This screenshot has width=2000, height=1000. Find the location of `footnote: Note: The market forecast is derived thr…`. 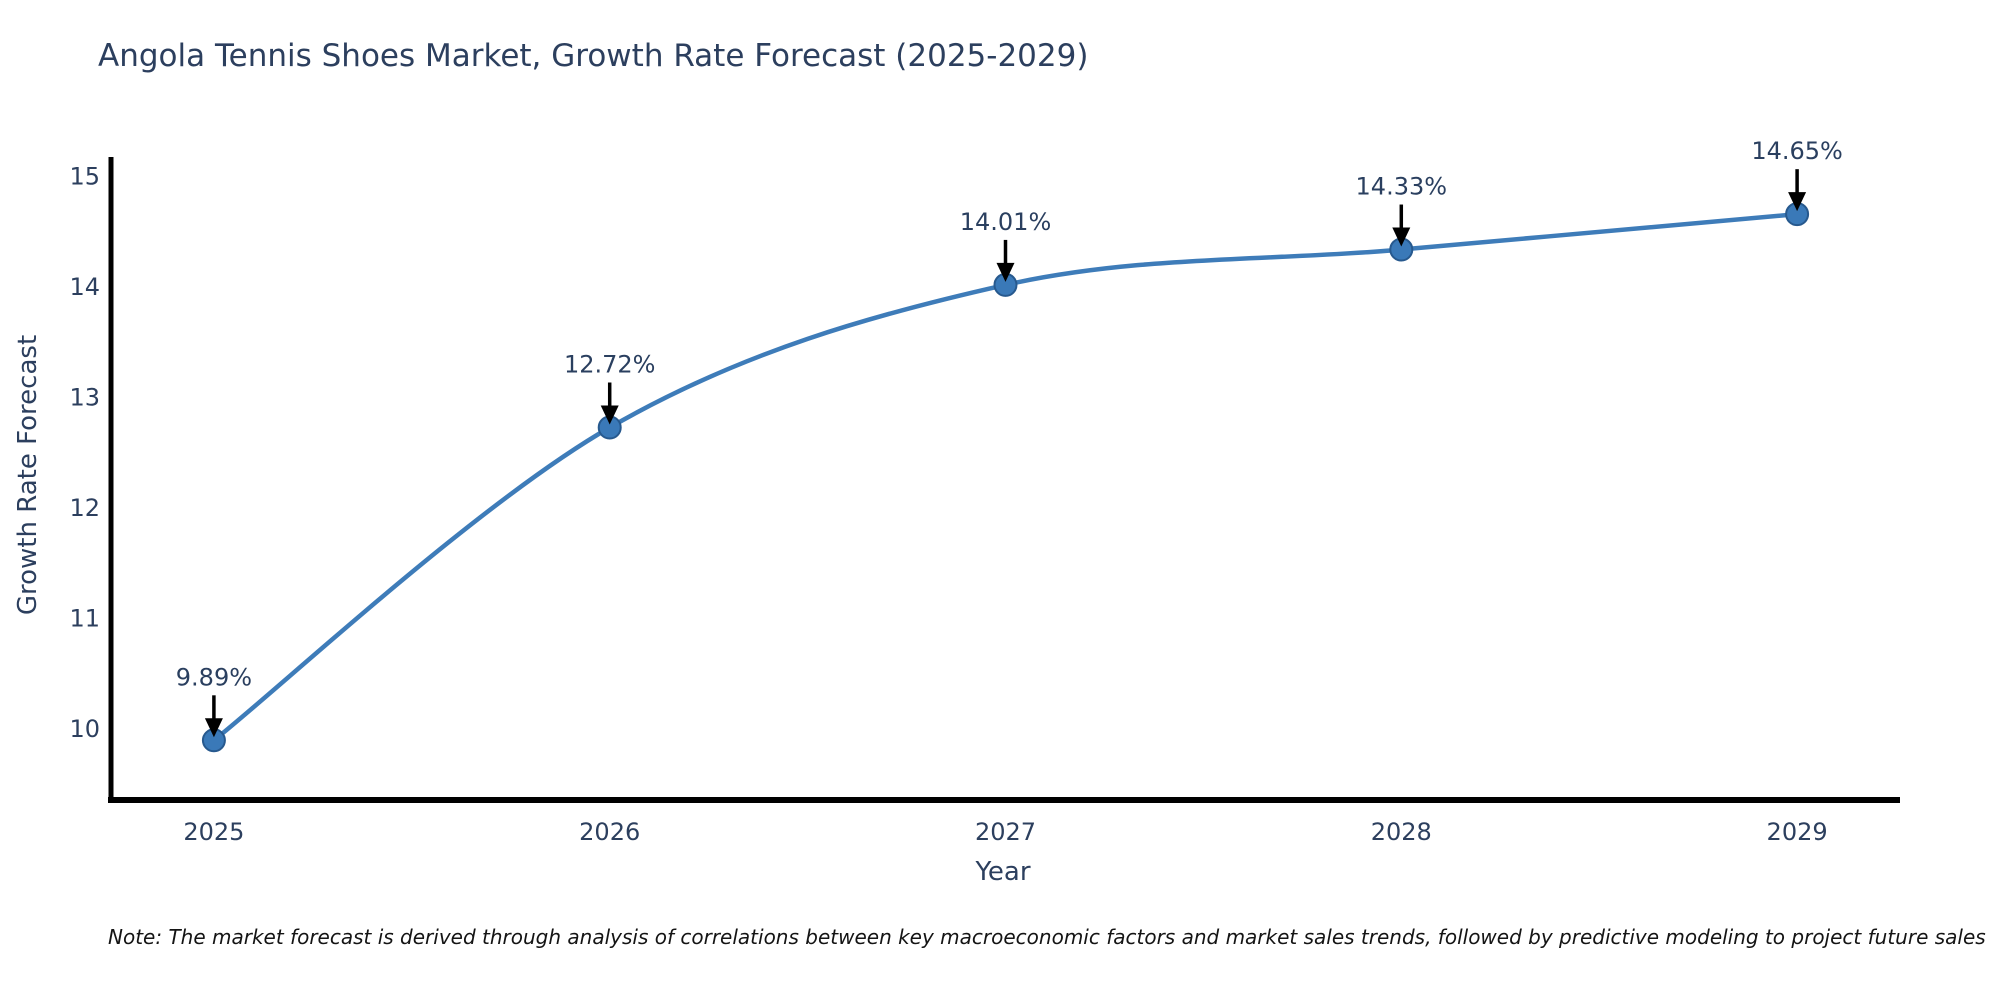

footnote: Note: The market forecast is derived thr… is located at coordinates (1047, 937).